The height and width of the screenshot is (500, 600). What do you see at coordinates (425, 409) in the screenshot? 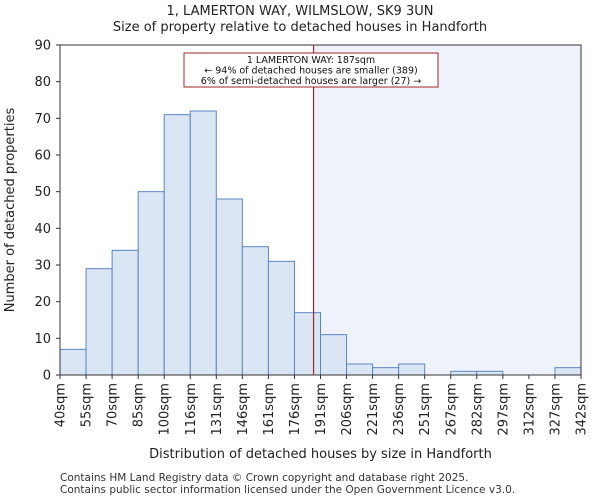
I see `x-tick-label: 251sqm` at bounding box center [425, 409].